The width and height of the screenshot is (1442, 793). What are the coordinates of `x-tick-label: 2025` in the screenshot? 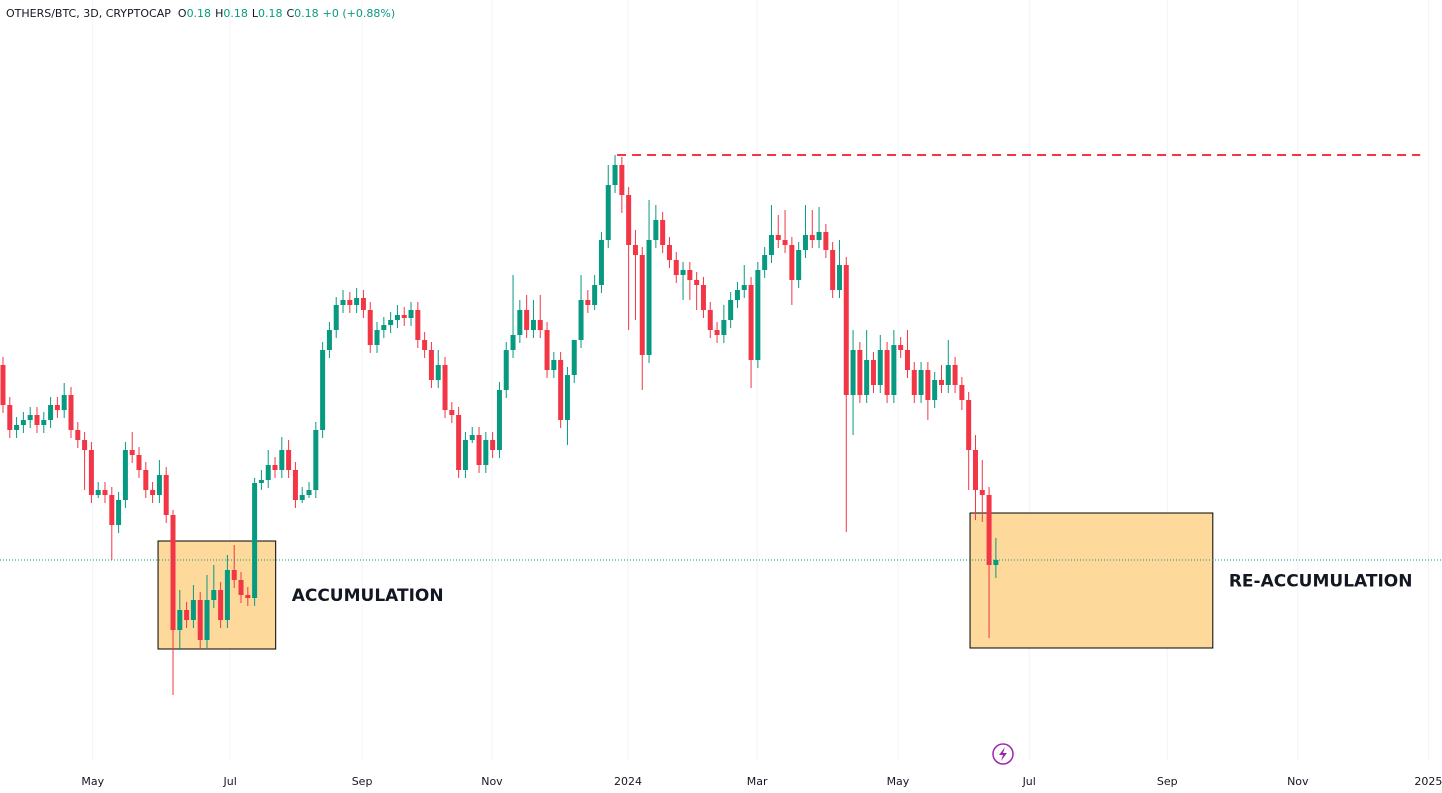 It's located at (1428, 781).